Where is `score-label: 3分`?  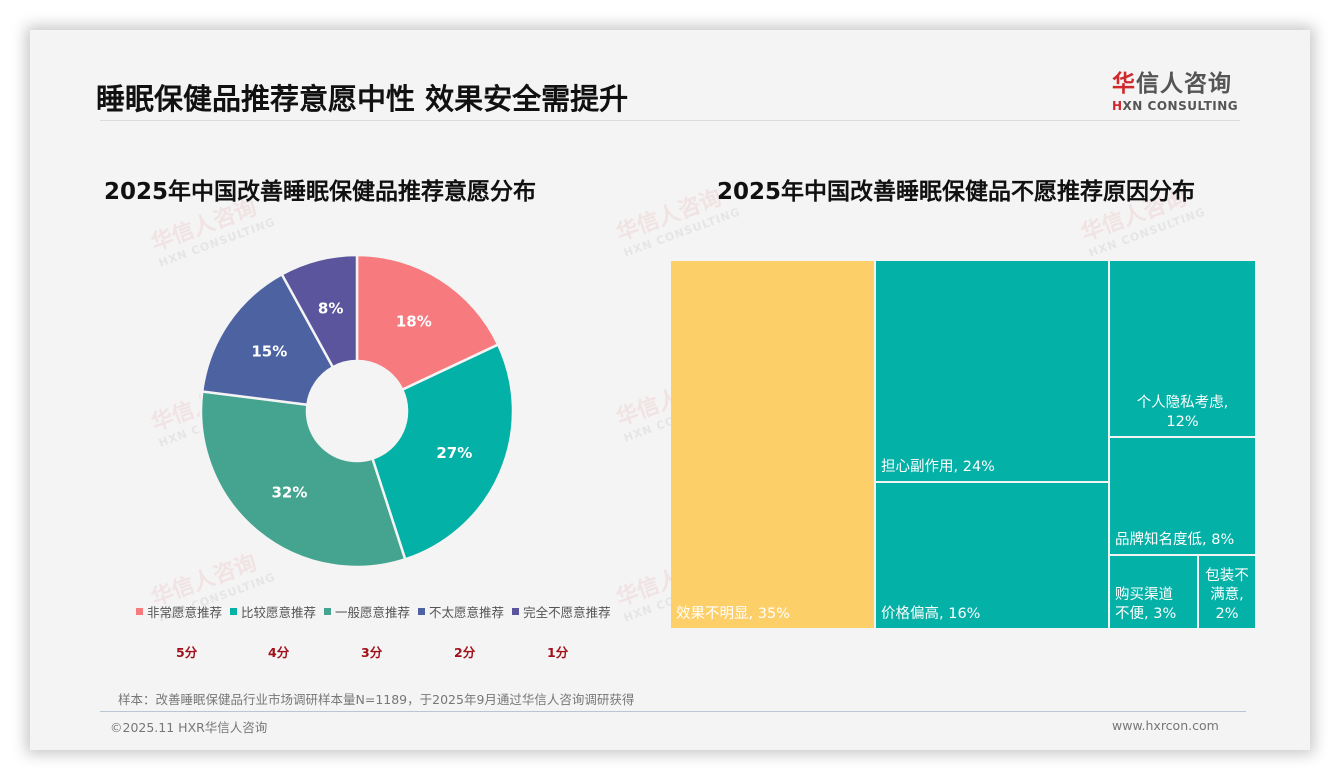 score-label: 3分 is located at coordinates (372, 652).